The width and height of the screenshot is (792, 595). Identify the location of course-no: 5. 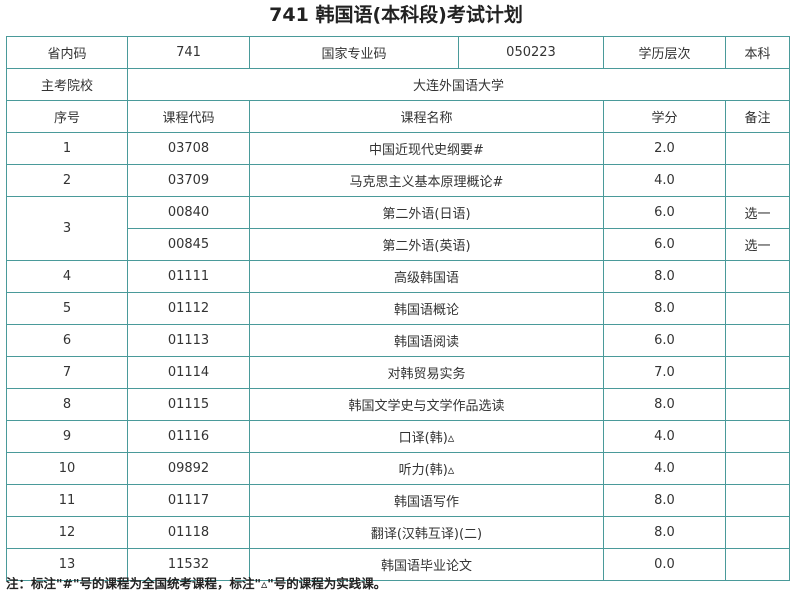
(67, 308).